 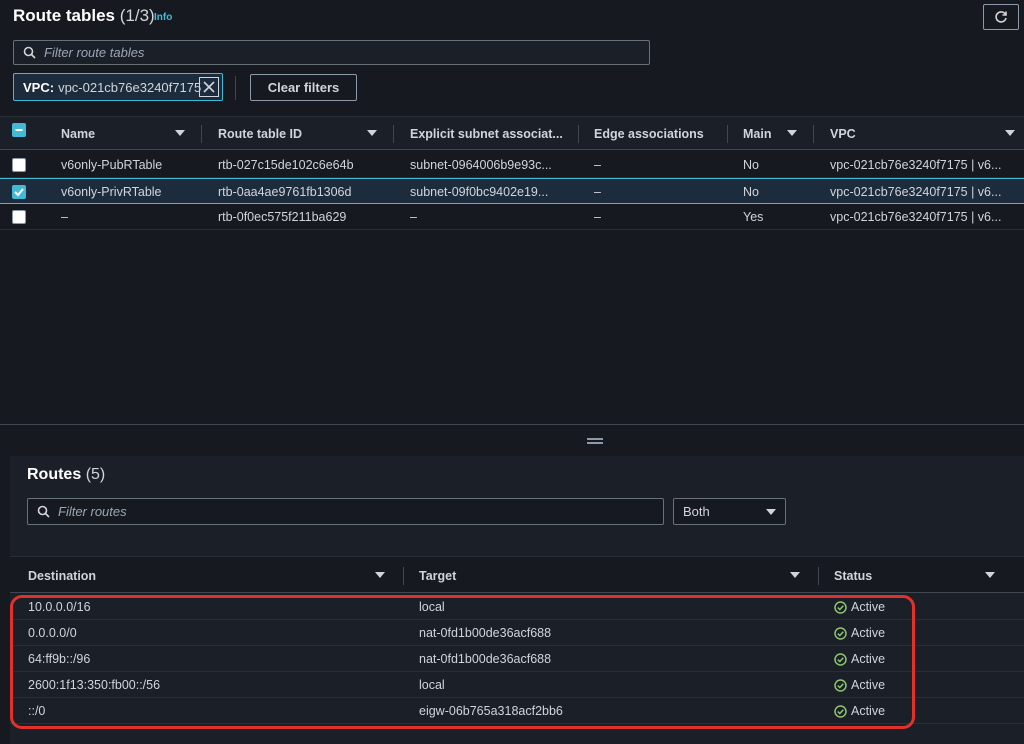 What do you see at coordinates (517, 607) in the screenshot?
I see `route-row: 10.0.0.0/16 local Active` at bounding box center [517, 607].